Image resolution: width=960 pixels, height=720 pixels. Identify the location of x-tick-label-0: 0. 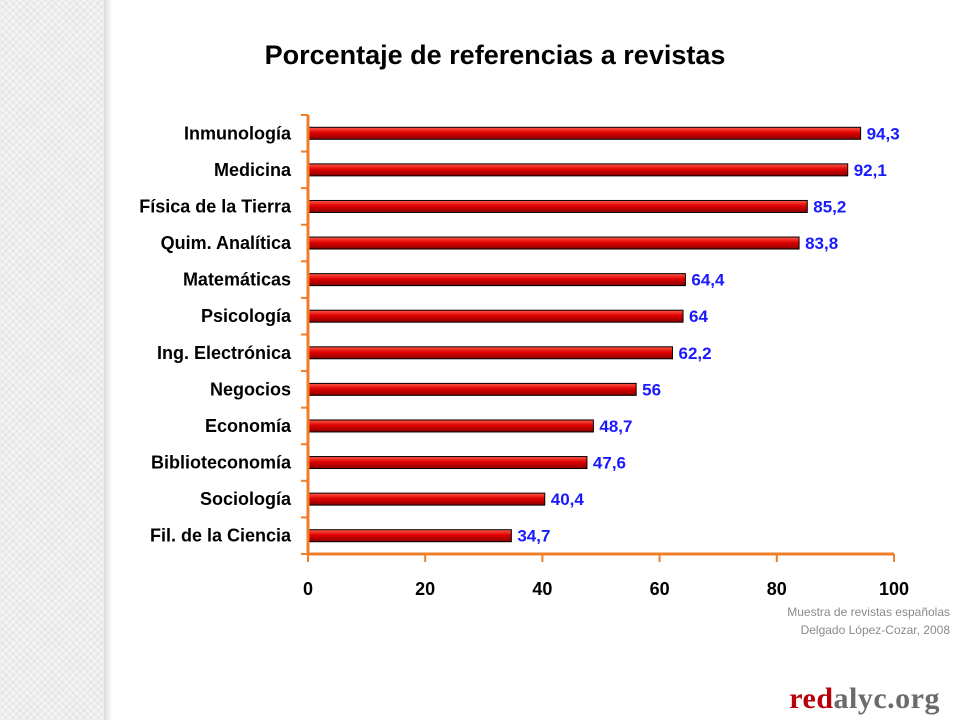
(308, 589).